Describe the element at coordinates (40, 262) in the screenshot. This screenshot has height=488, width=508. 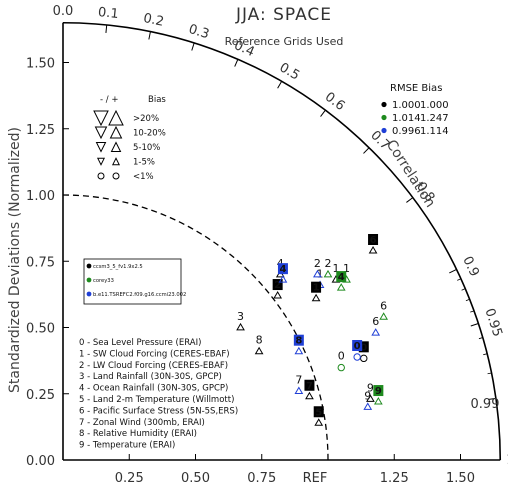
I see `y-tick-label: 0.75` at that location.